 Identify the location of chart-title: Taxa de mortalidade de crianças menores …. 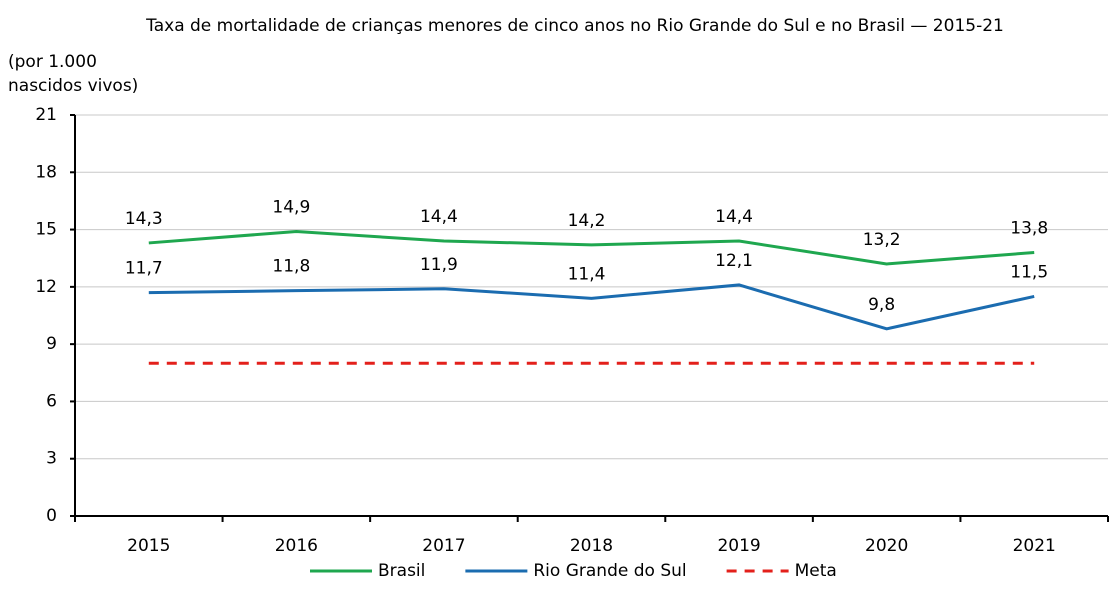
(574, 26).